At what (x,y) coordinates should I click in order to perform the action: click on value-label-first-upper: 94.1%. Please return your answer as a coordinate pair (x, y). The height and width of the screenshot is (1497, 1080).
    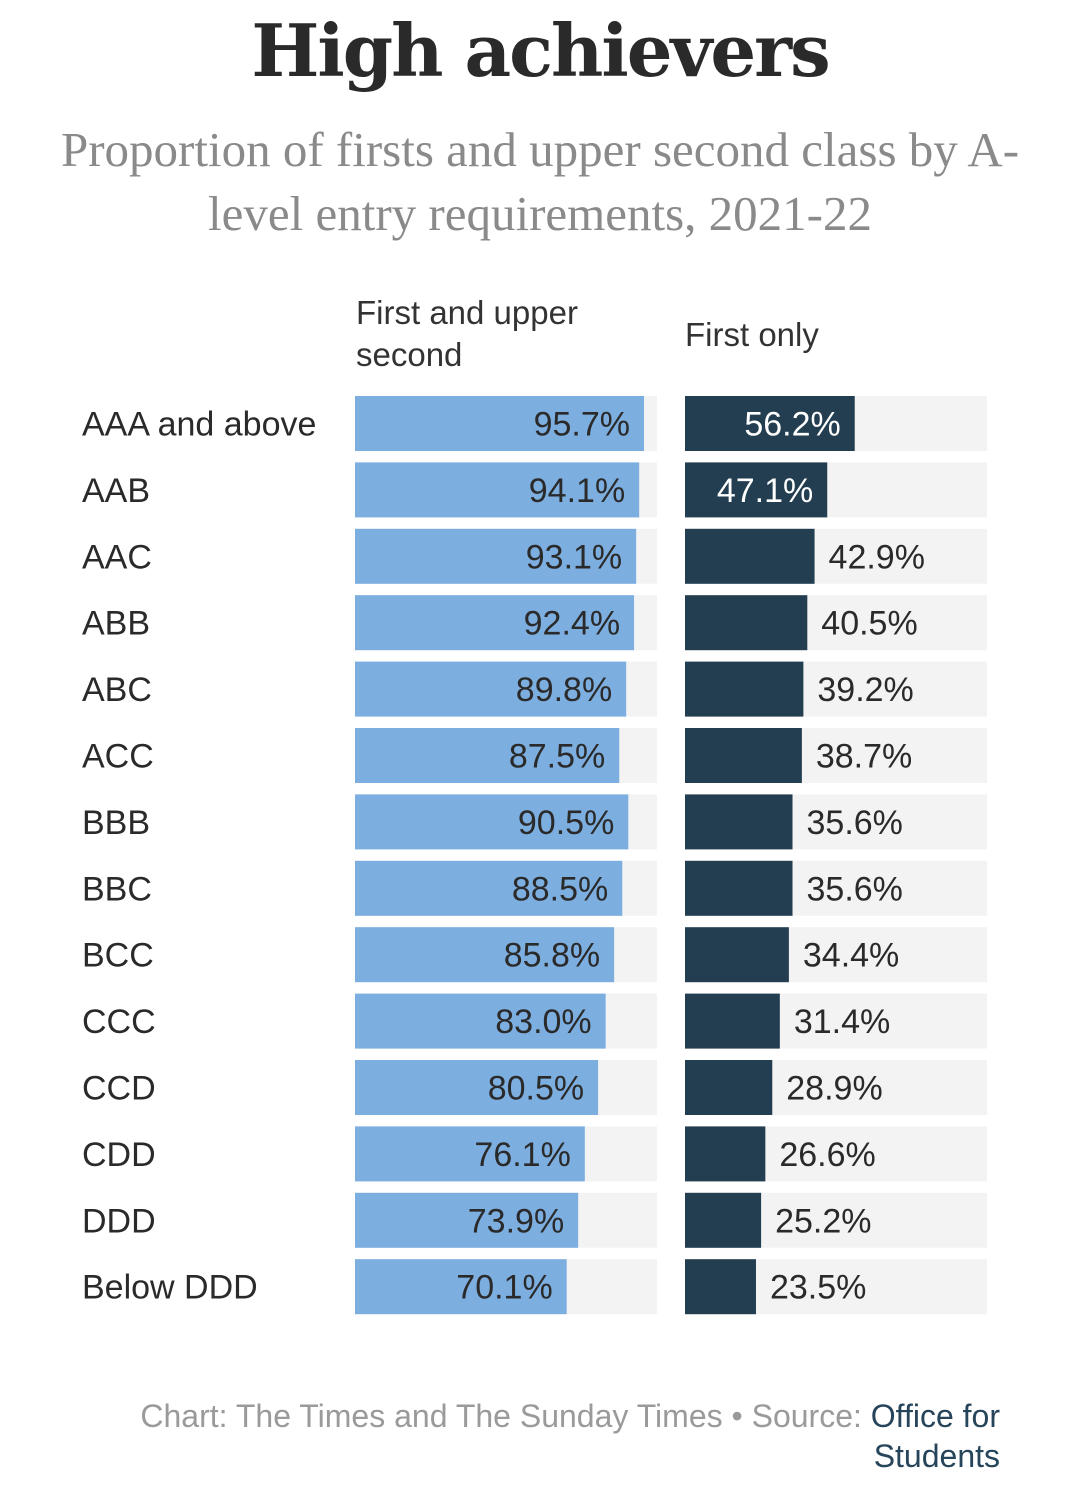
    Looking at the image, I should click on (577, 491).